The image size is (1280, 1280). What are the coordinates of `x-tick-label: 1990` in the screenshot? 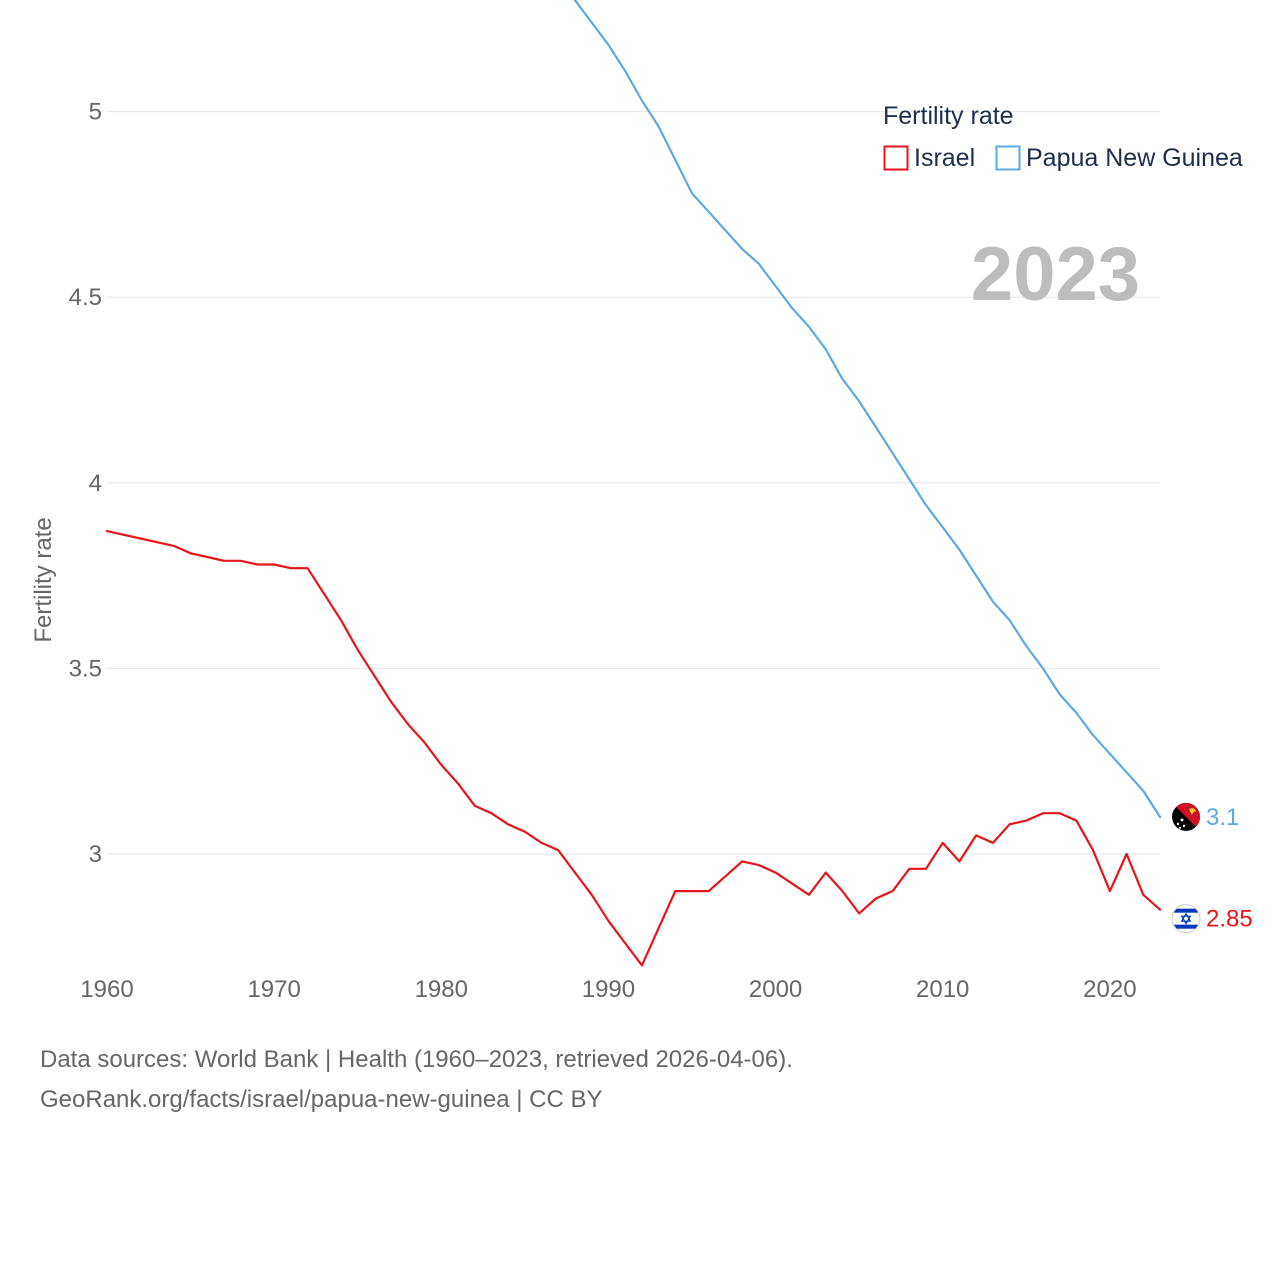 It's located at (608, 989).